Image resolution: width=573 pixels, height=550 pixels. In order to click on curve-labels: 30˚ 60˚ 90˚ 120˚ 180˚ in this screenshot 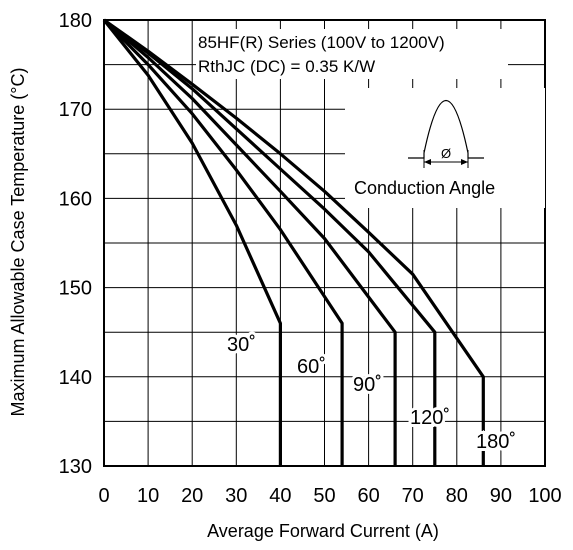, I will do `click(371, 393)`.